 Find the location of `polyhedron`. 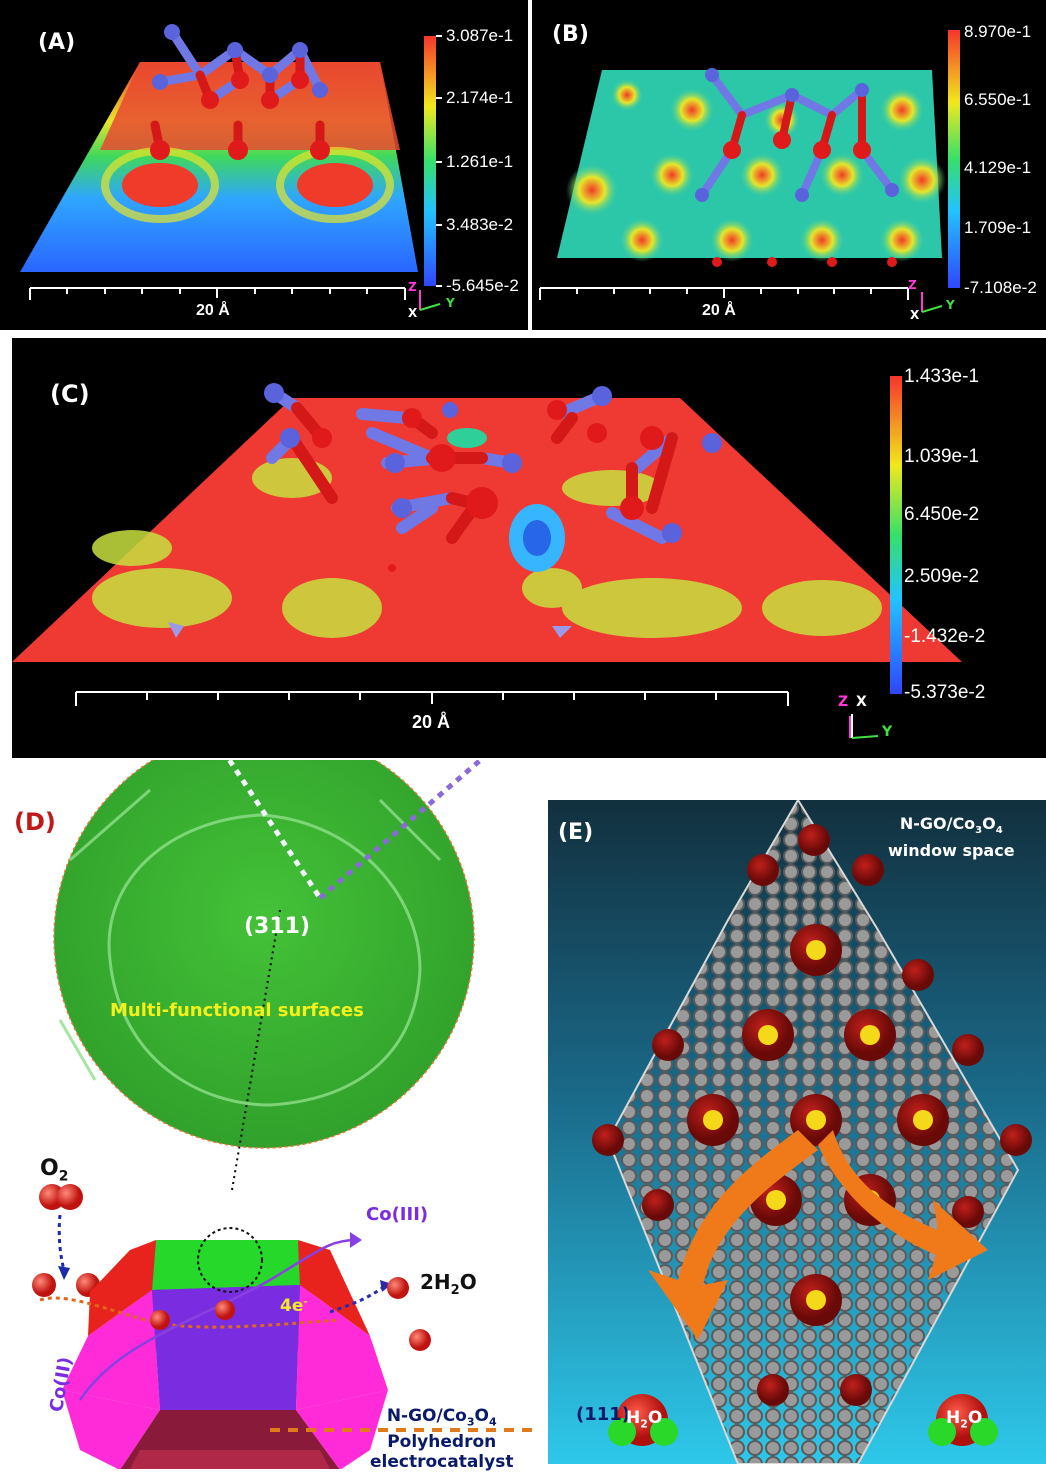

polyhedron is located at coordinates (225, 1354).